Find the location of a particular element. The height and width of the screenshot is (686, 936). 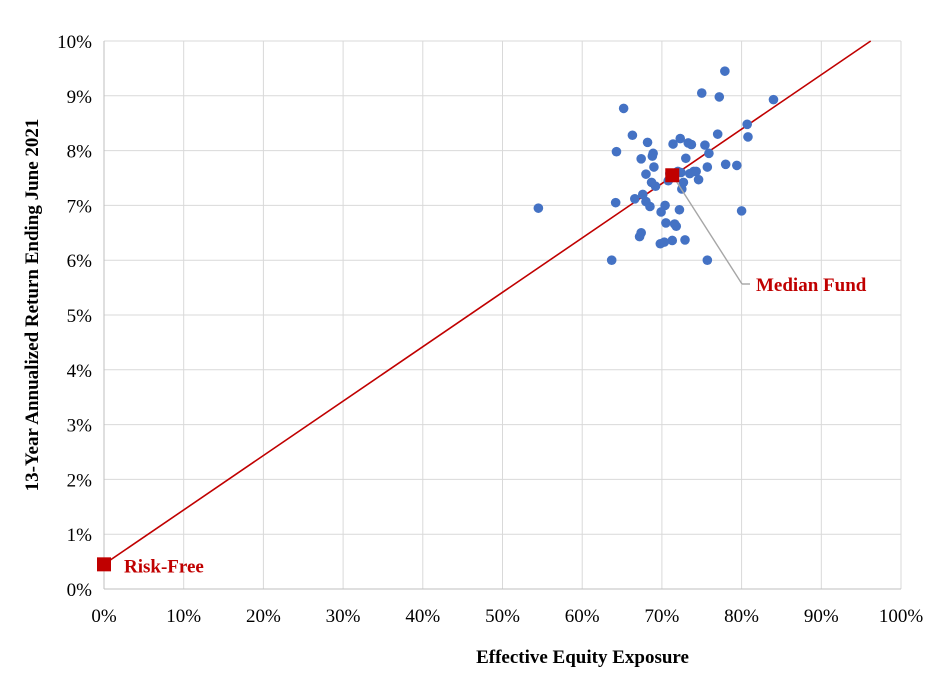

x-tick-label: 10% is located at coordinates (183, 616).